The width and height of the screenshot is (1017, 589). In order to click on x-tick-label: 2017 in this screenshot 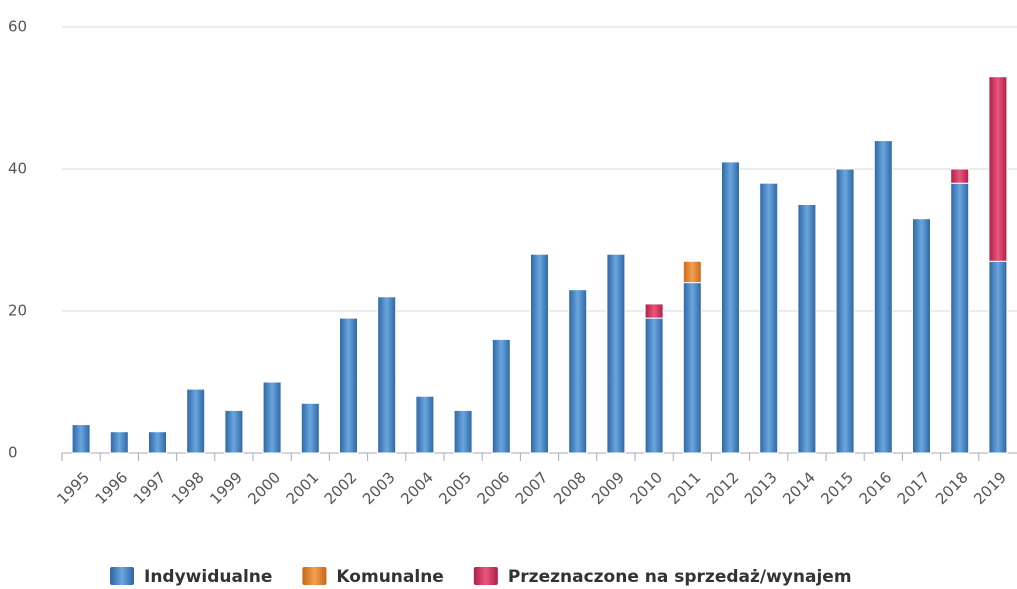, I will do `click(914, 488)`.